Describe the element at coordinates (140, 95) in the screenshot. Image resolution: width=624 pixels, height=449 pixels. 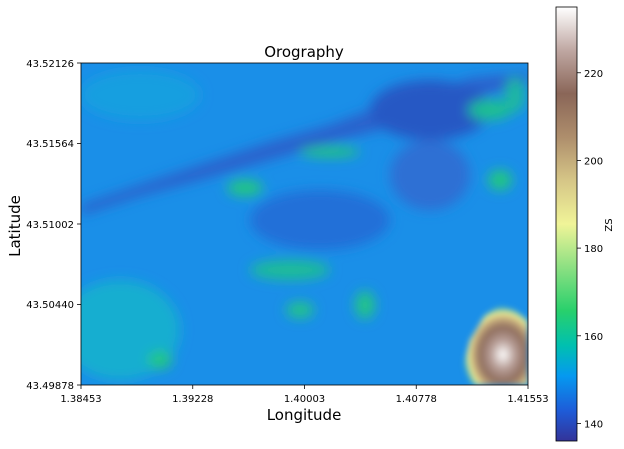
I see `zone-top-left` at that location.